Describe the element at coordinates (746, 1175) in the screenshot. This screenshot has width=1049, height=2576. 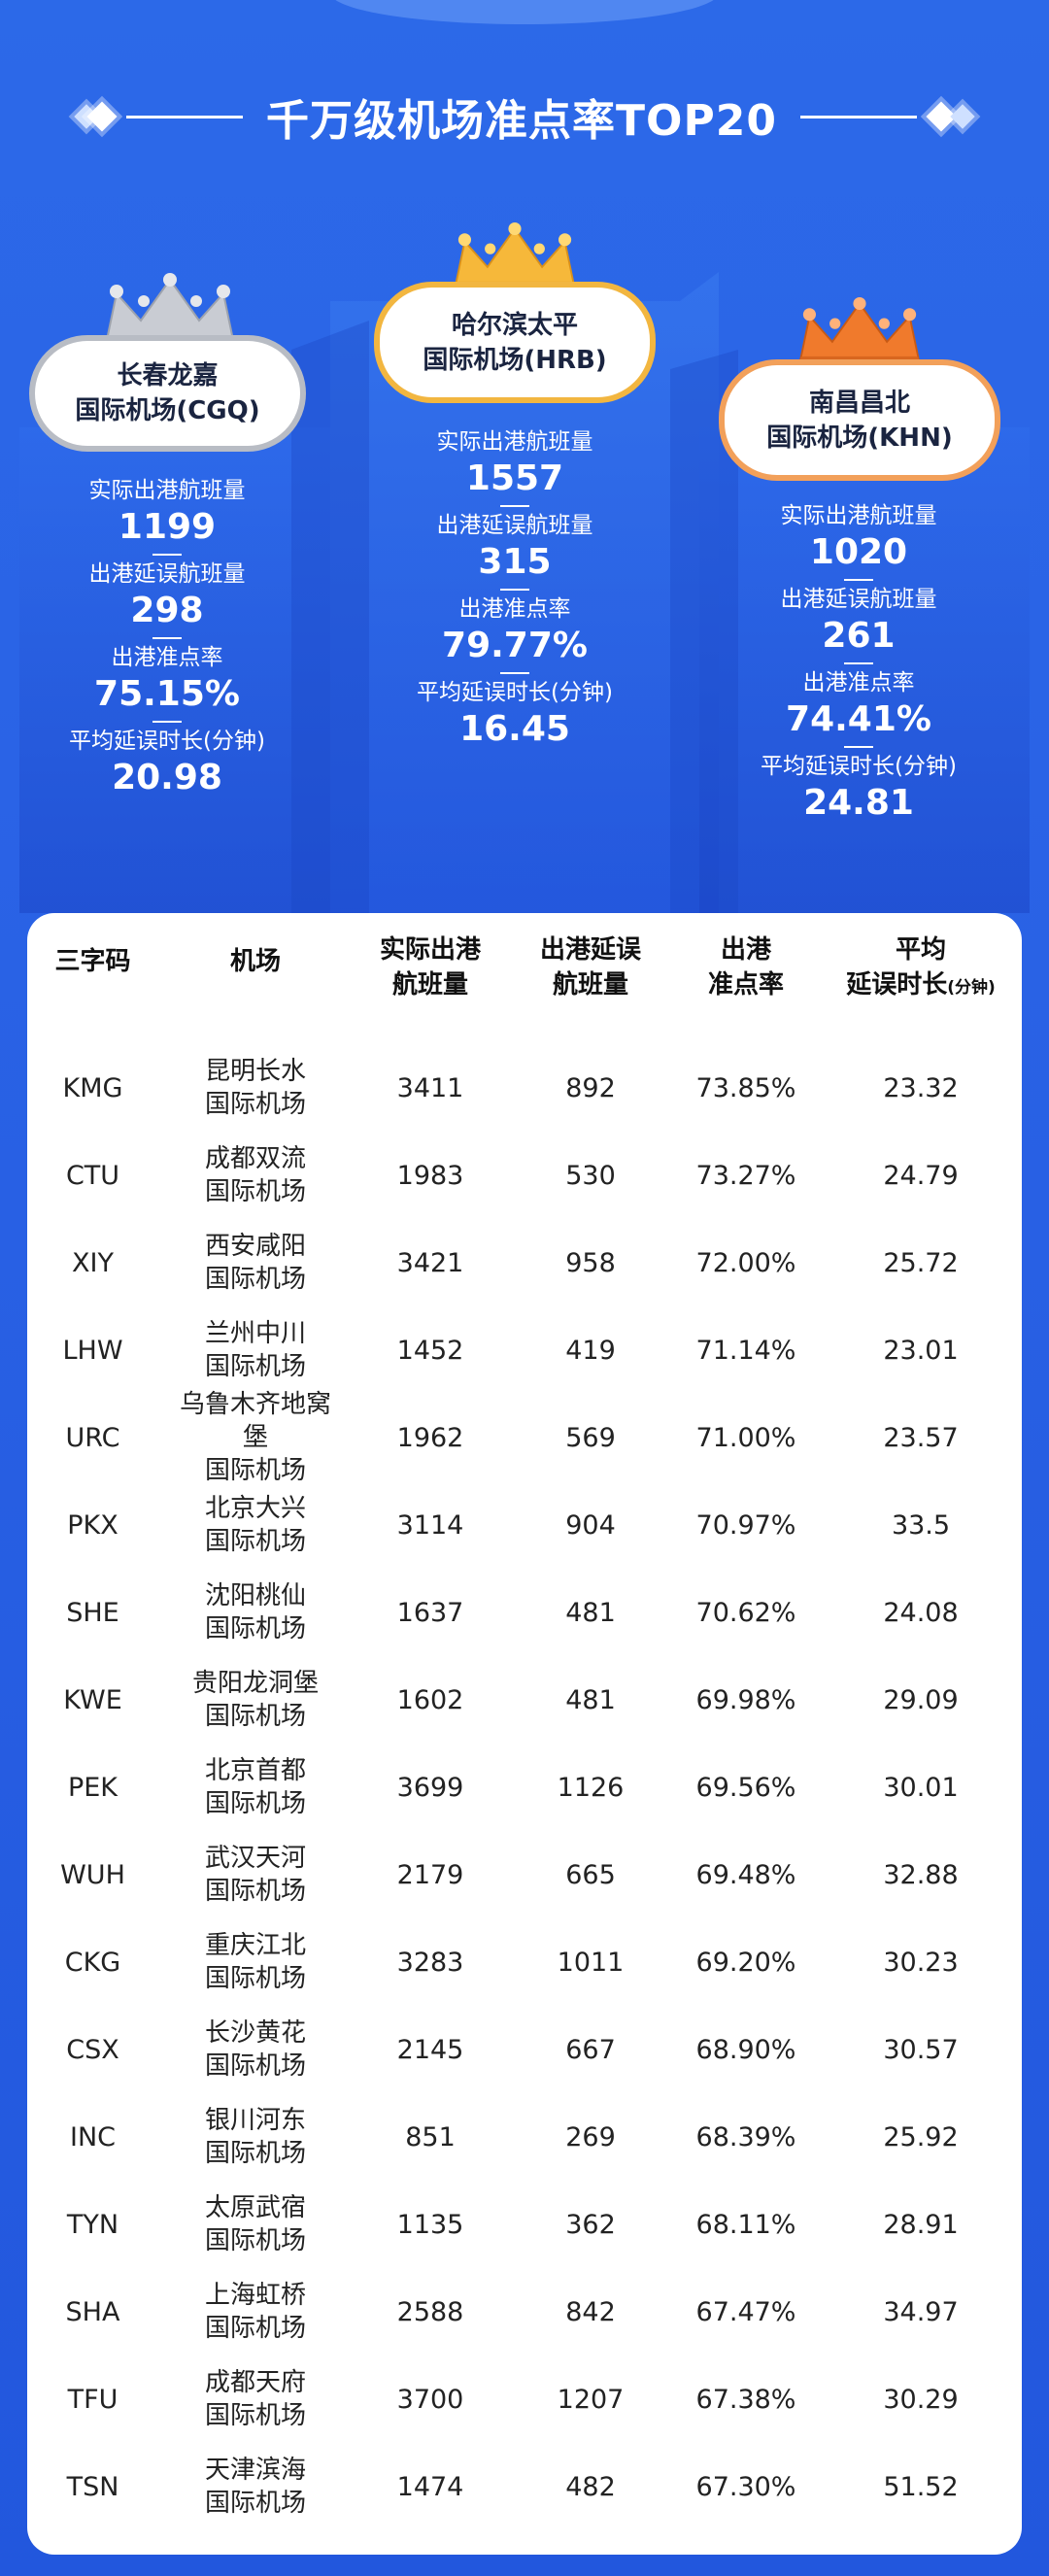
I see `cell-ontime: 73.27%` at that location.